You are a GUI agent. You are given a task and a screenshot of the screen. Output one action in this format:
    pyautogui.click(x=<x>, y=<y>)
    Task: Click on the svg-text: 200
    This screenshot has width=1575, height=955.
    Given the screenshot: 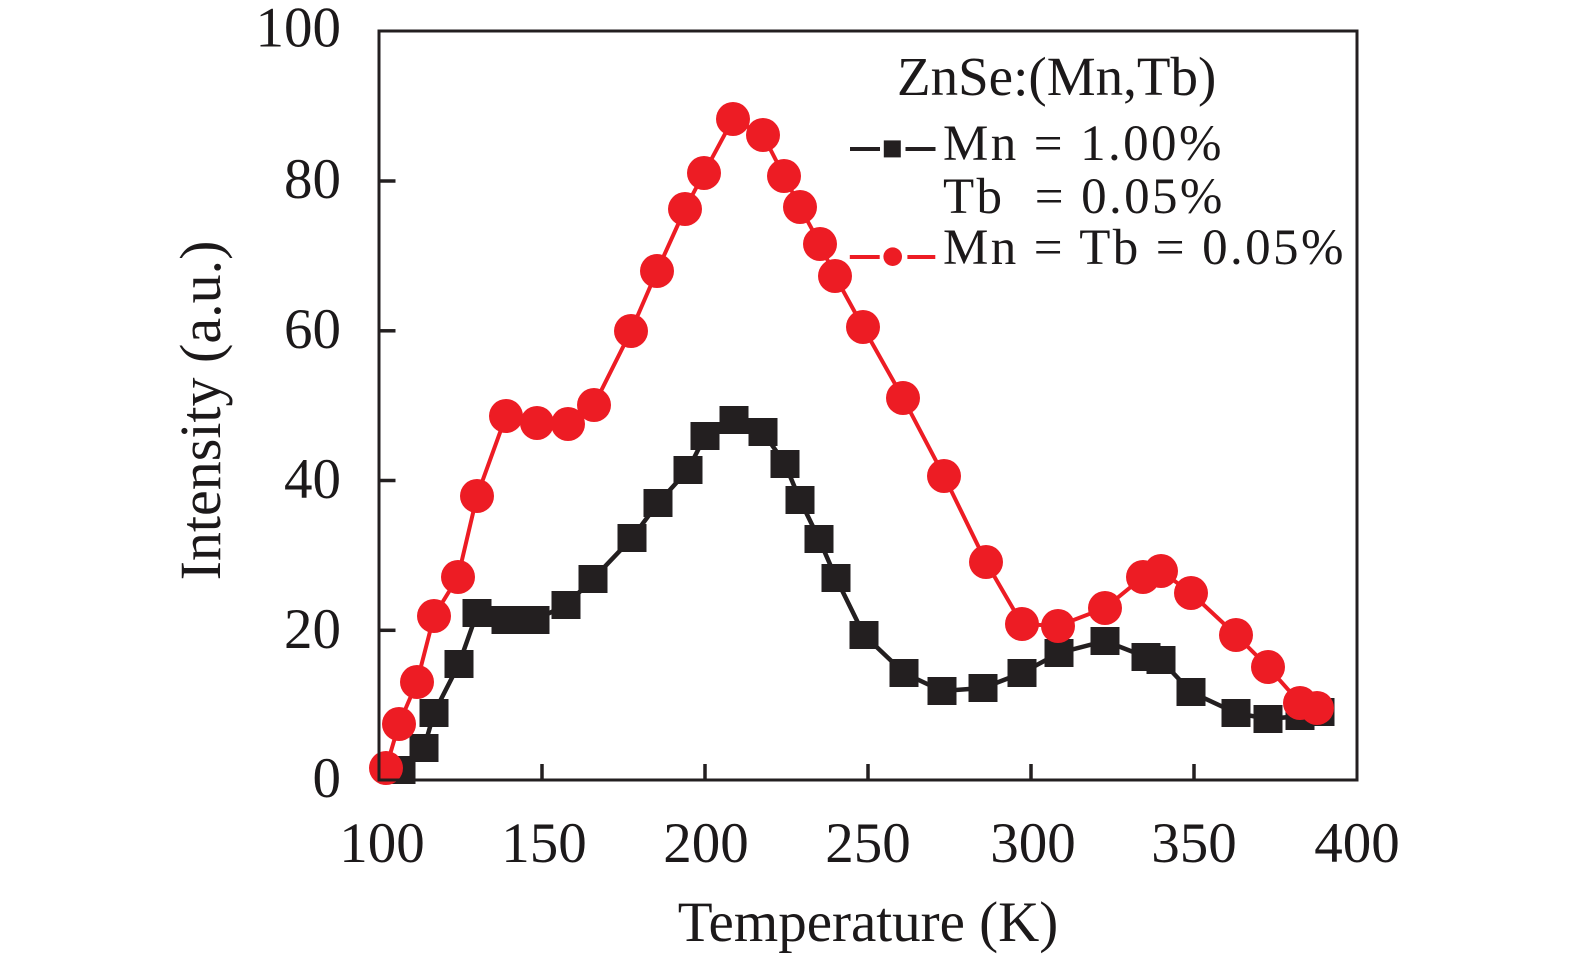 What is the action you would take?
    pyautogui.click(x=706, y=843)
    